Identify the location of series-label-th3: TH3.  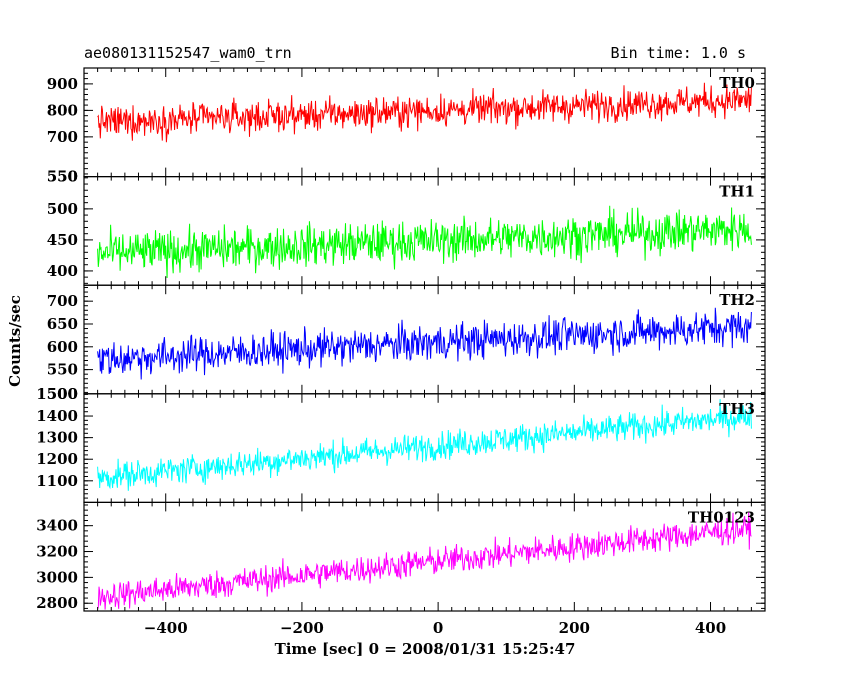
(737, 409).